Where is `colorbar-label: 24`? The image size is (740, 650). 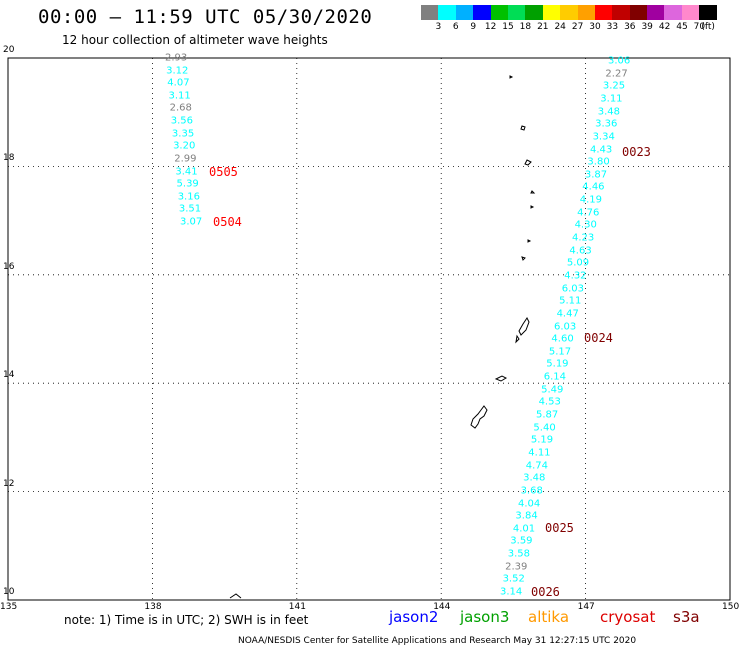
colorbar-label: 24 is located at coordinates (560, 27).